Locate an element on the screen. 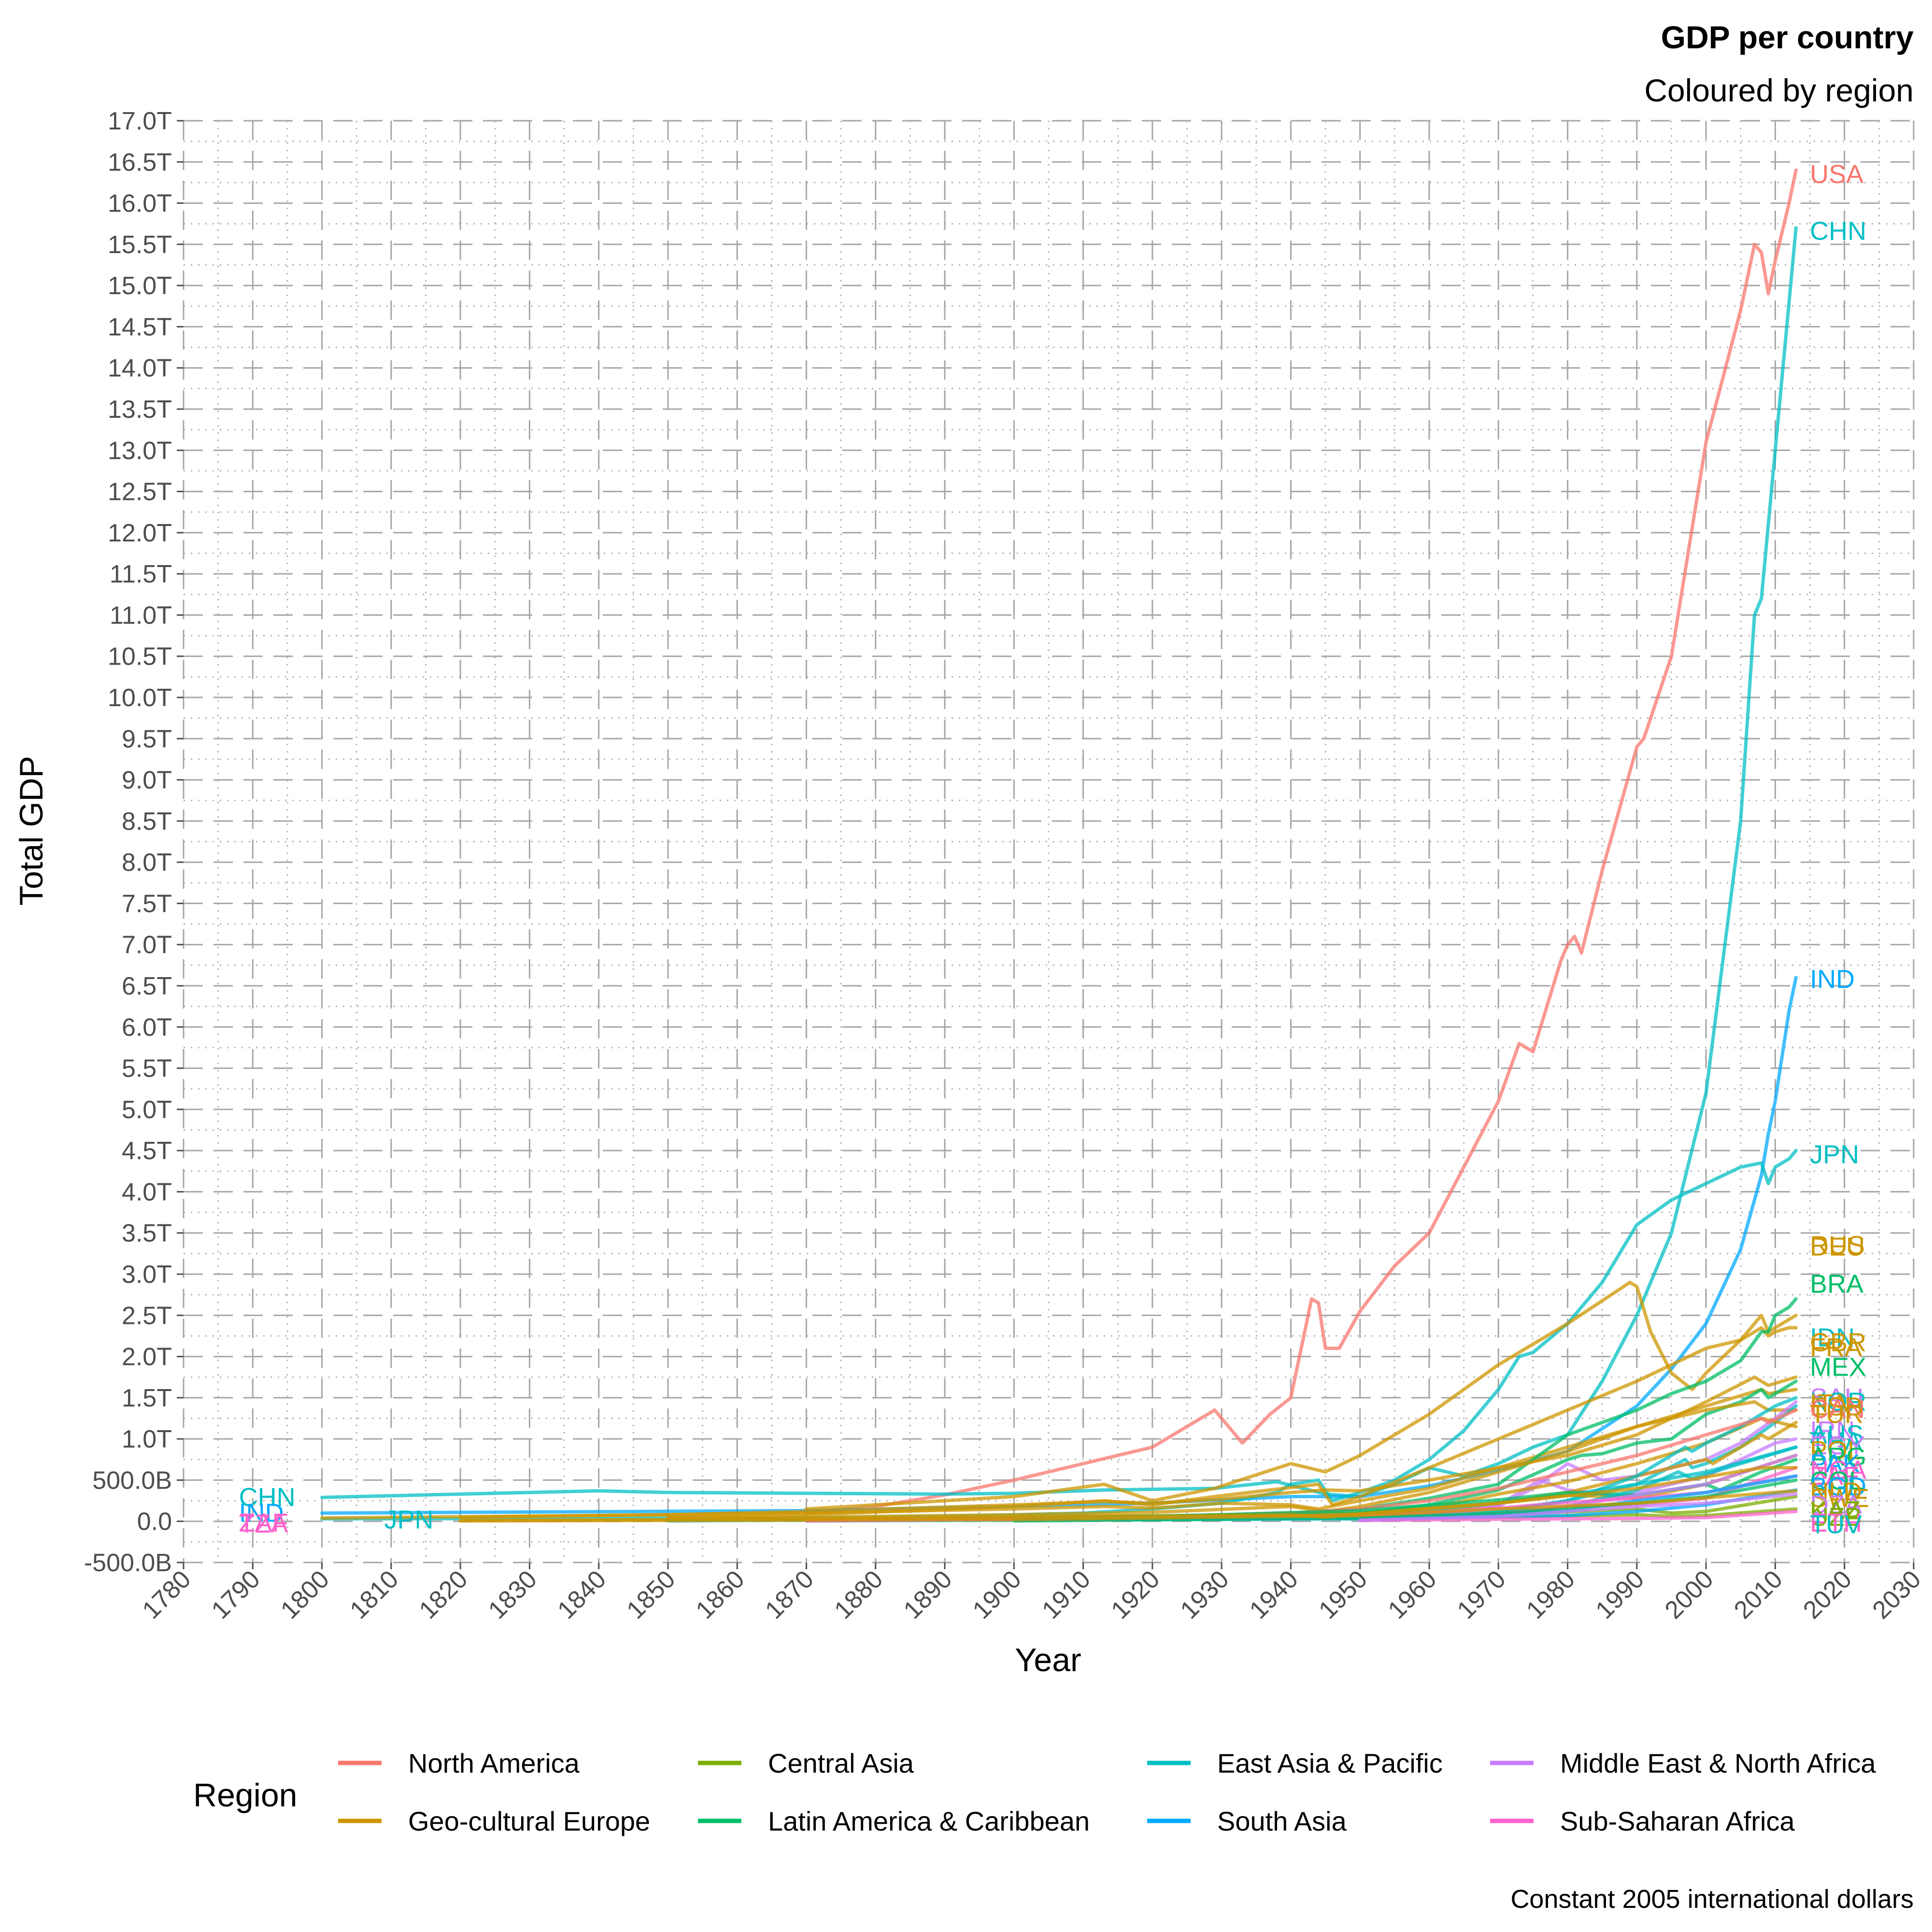 The height and width of the screenshot is (1932, 1932). country-label-usa: USA is located at coordinates (1836, 174).